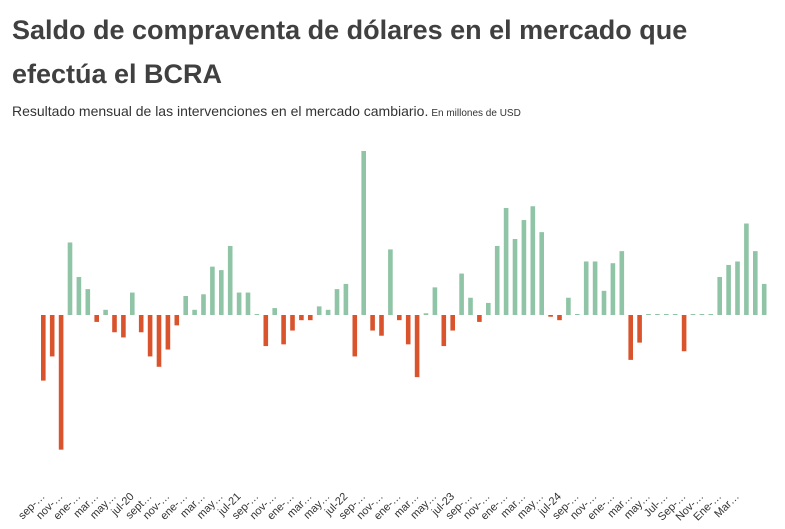  I want to click on unit-note: En millones de USD, so click(476, 113).